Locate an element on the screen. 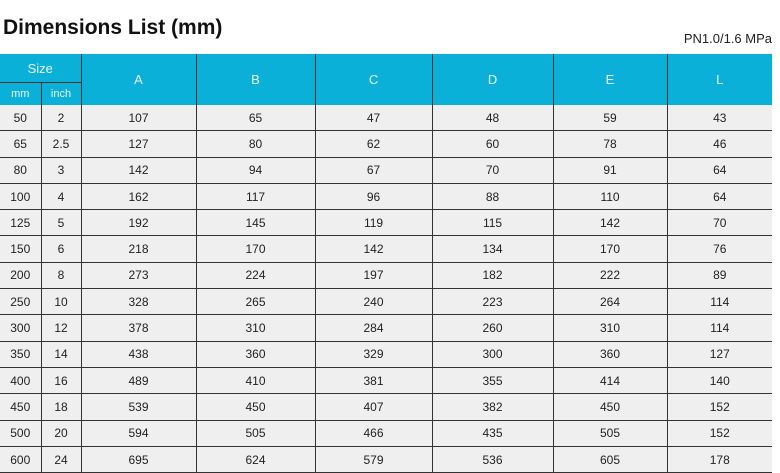 This screenshot has height=473, width=780. table-cell: 88 is located at coordinates (492, 197).